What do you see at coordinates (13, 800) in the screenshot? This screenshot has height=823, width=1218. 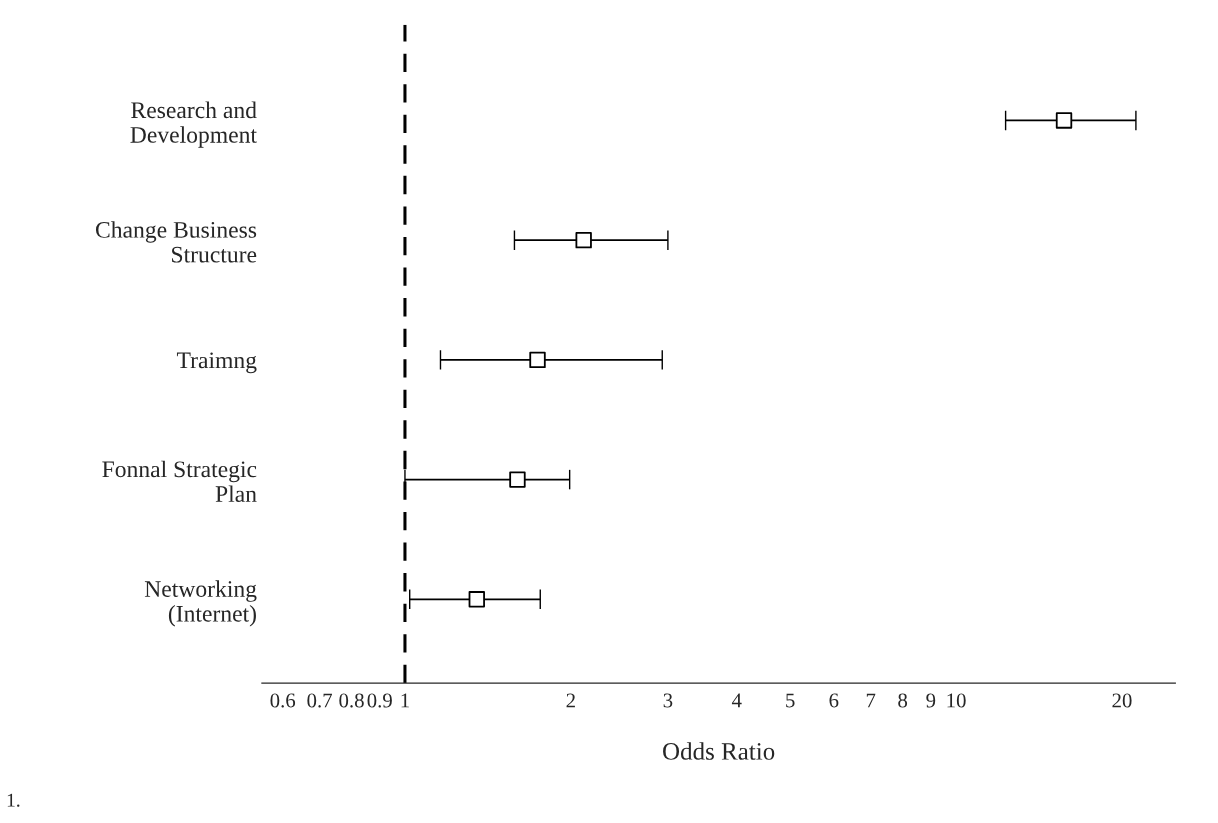 I see `text: 1.` at bounding box center [13, 800].